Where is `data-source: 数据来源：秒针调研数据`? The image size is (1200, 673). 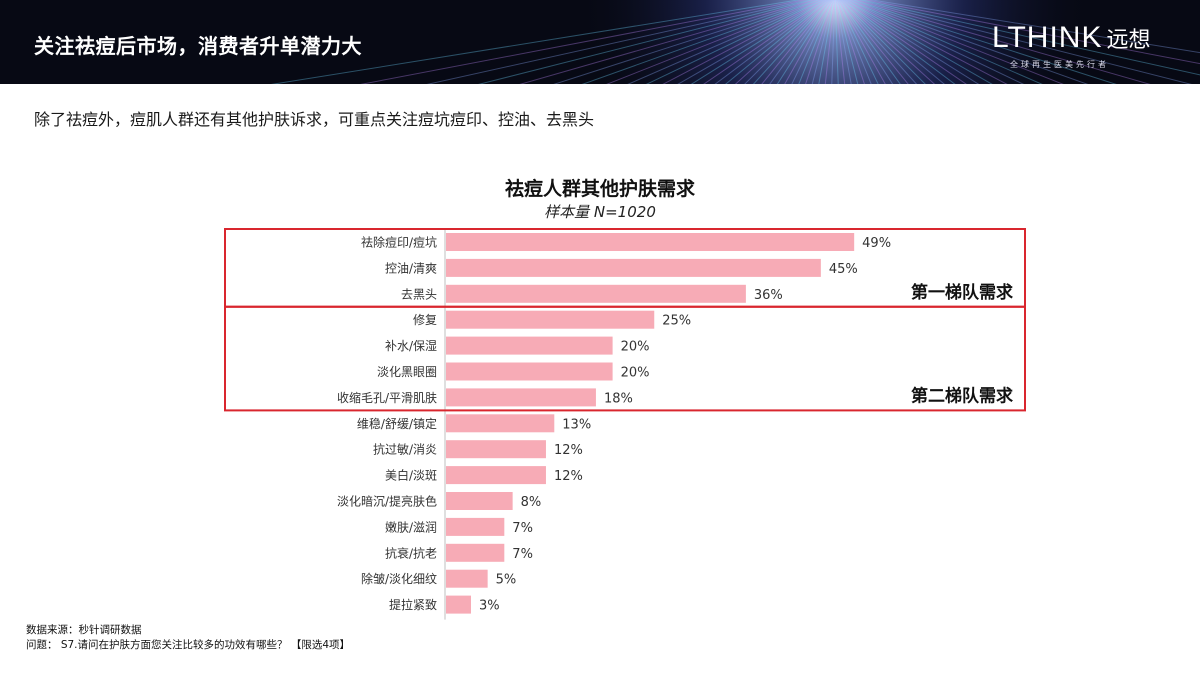 data-source: 数据来源：秒针调研数据 is located at coordinates (84, 630).